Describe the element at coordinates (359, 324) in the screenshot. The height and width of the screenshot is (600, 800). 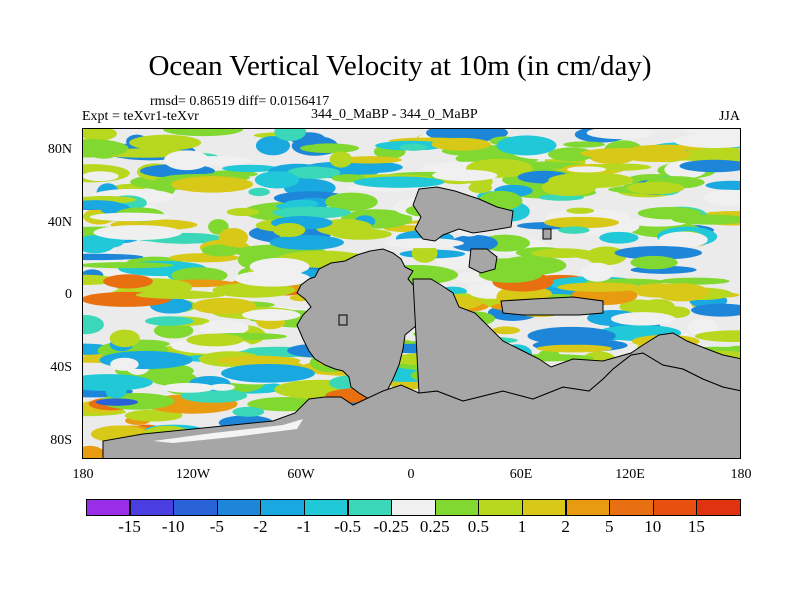
I see `land-americas` at that location.